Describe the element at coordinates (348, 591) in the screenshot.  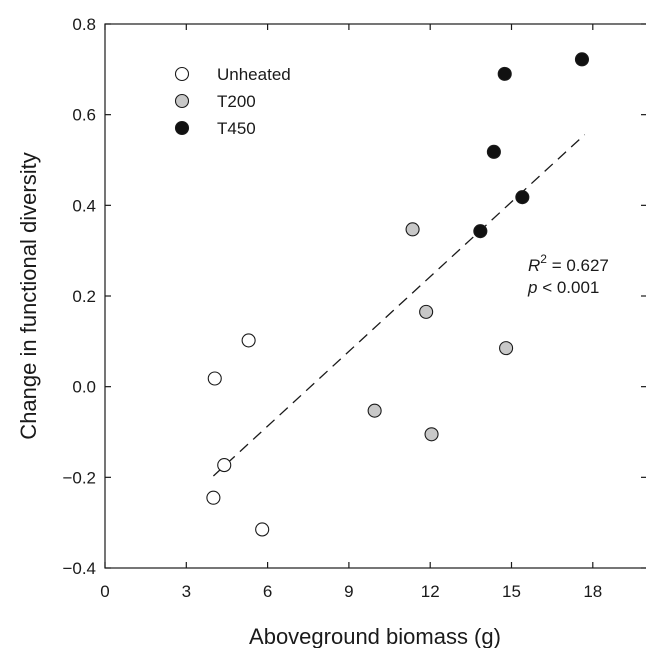
I see `x-tick-label: 9` at that location.